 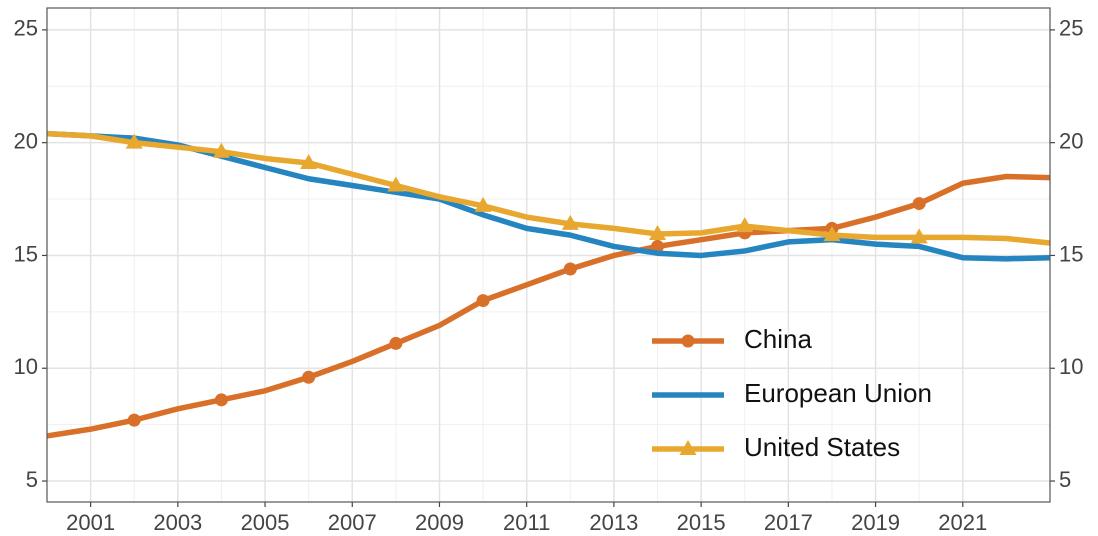 I want to click on y2-tick-label: 25, so click(x=1071, y=28).